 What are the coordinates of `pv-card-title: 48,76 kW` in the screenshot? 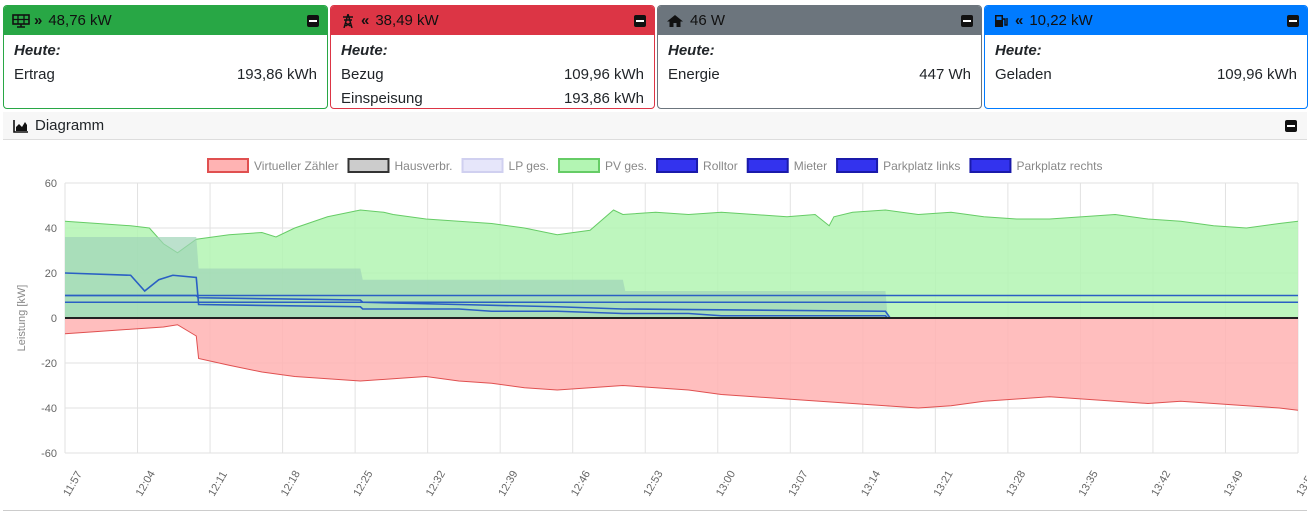 It's located at (80, 20).